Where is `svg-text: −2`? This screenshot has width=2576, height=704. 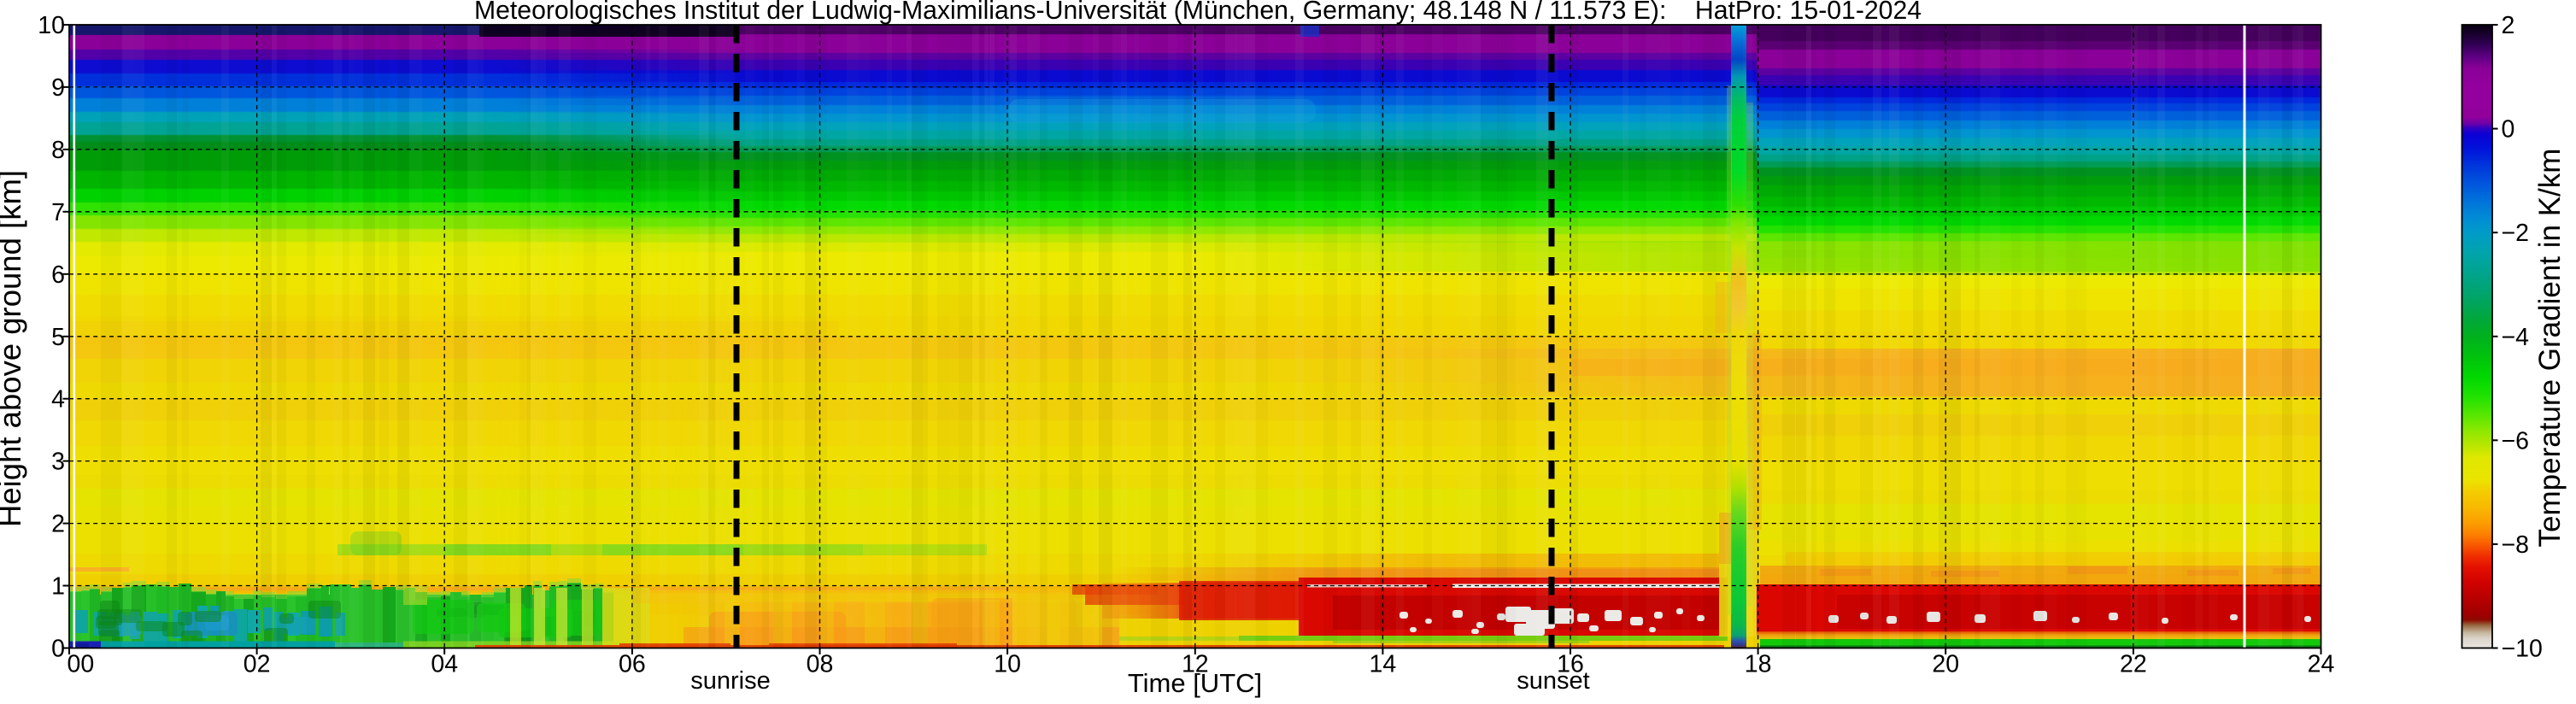
svg-text: −2 is located at coordinates (2516, 233).